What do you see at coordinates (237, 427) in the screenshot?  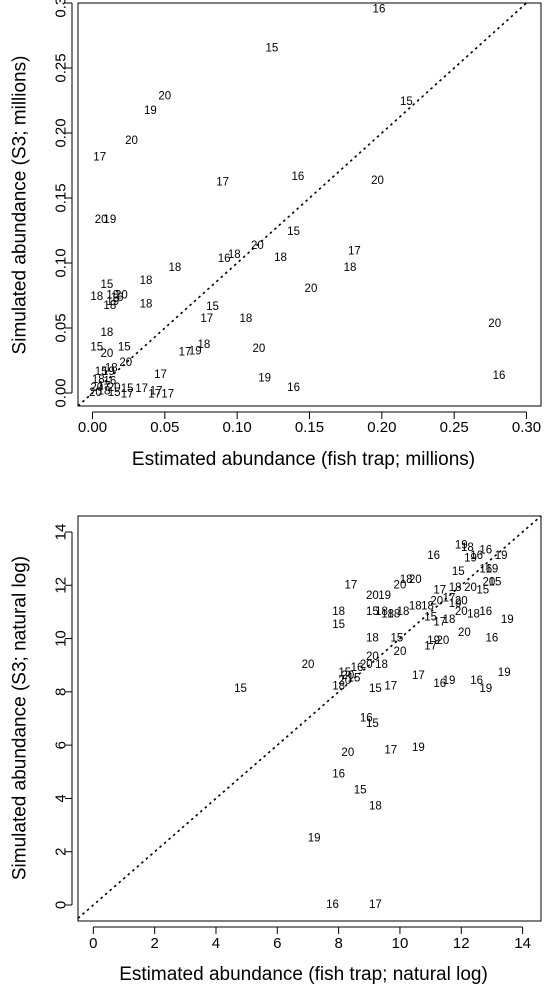 I see `x-tick-label: 0.10` at bounding box center [237, 427].